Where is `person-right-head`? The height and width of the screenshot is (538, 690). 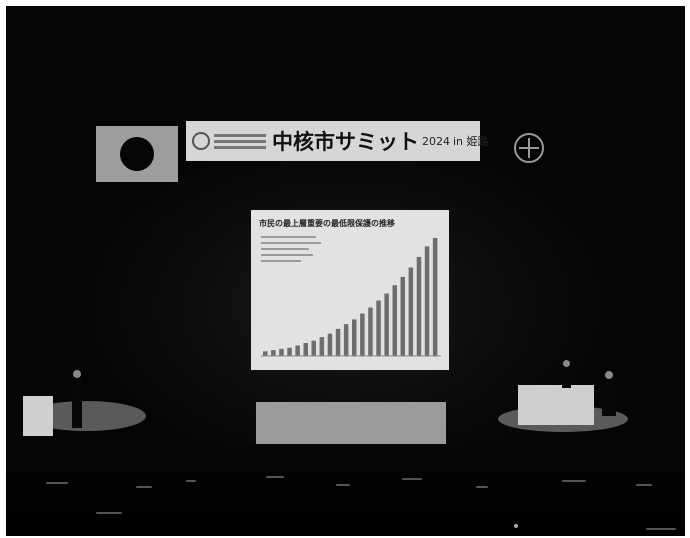
person-right-head is located at coordinates (609, 375).